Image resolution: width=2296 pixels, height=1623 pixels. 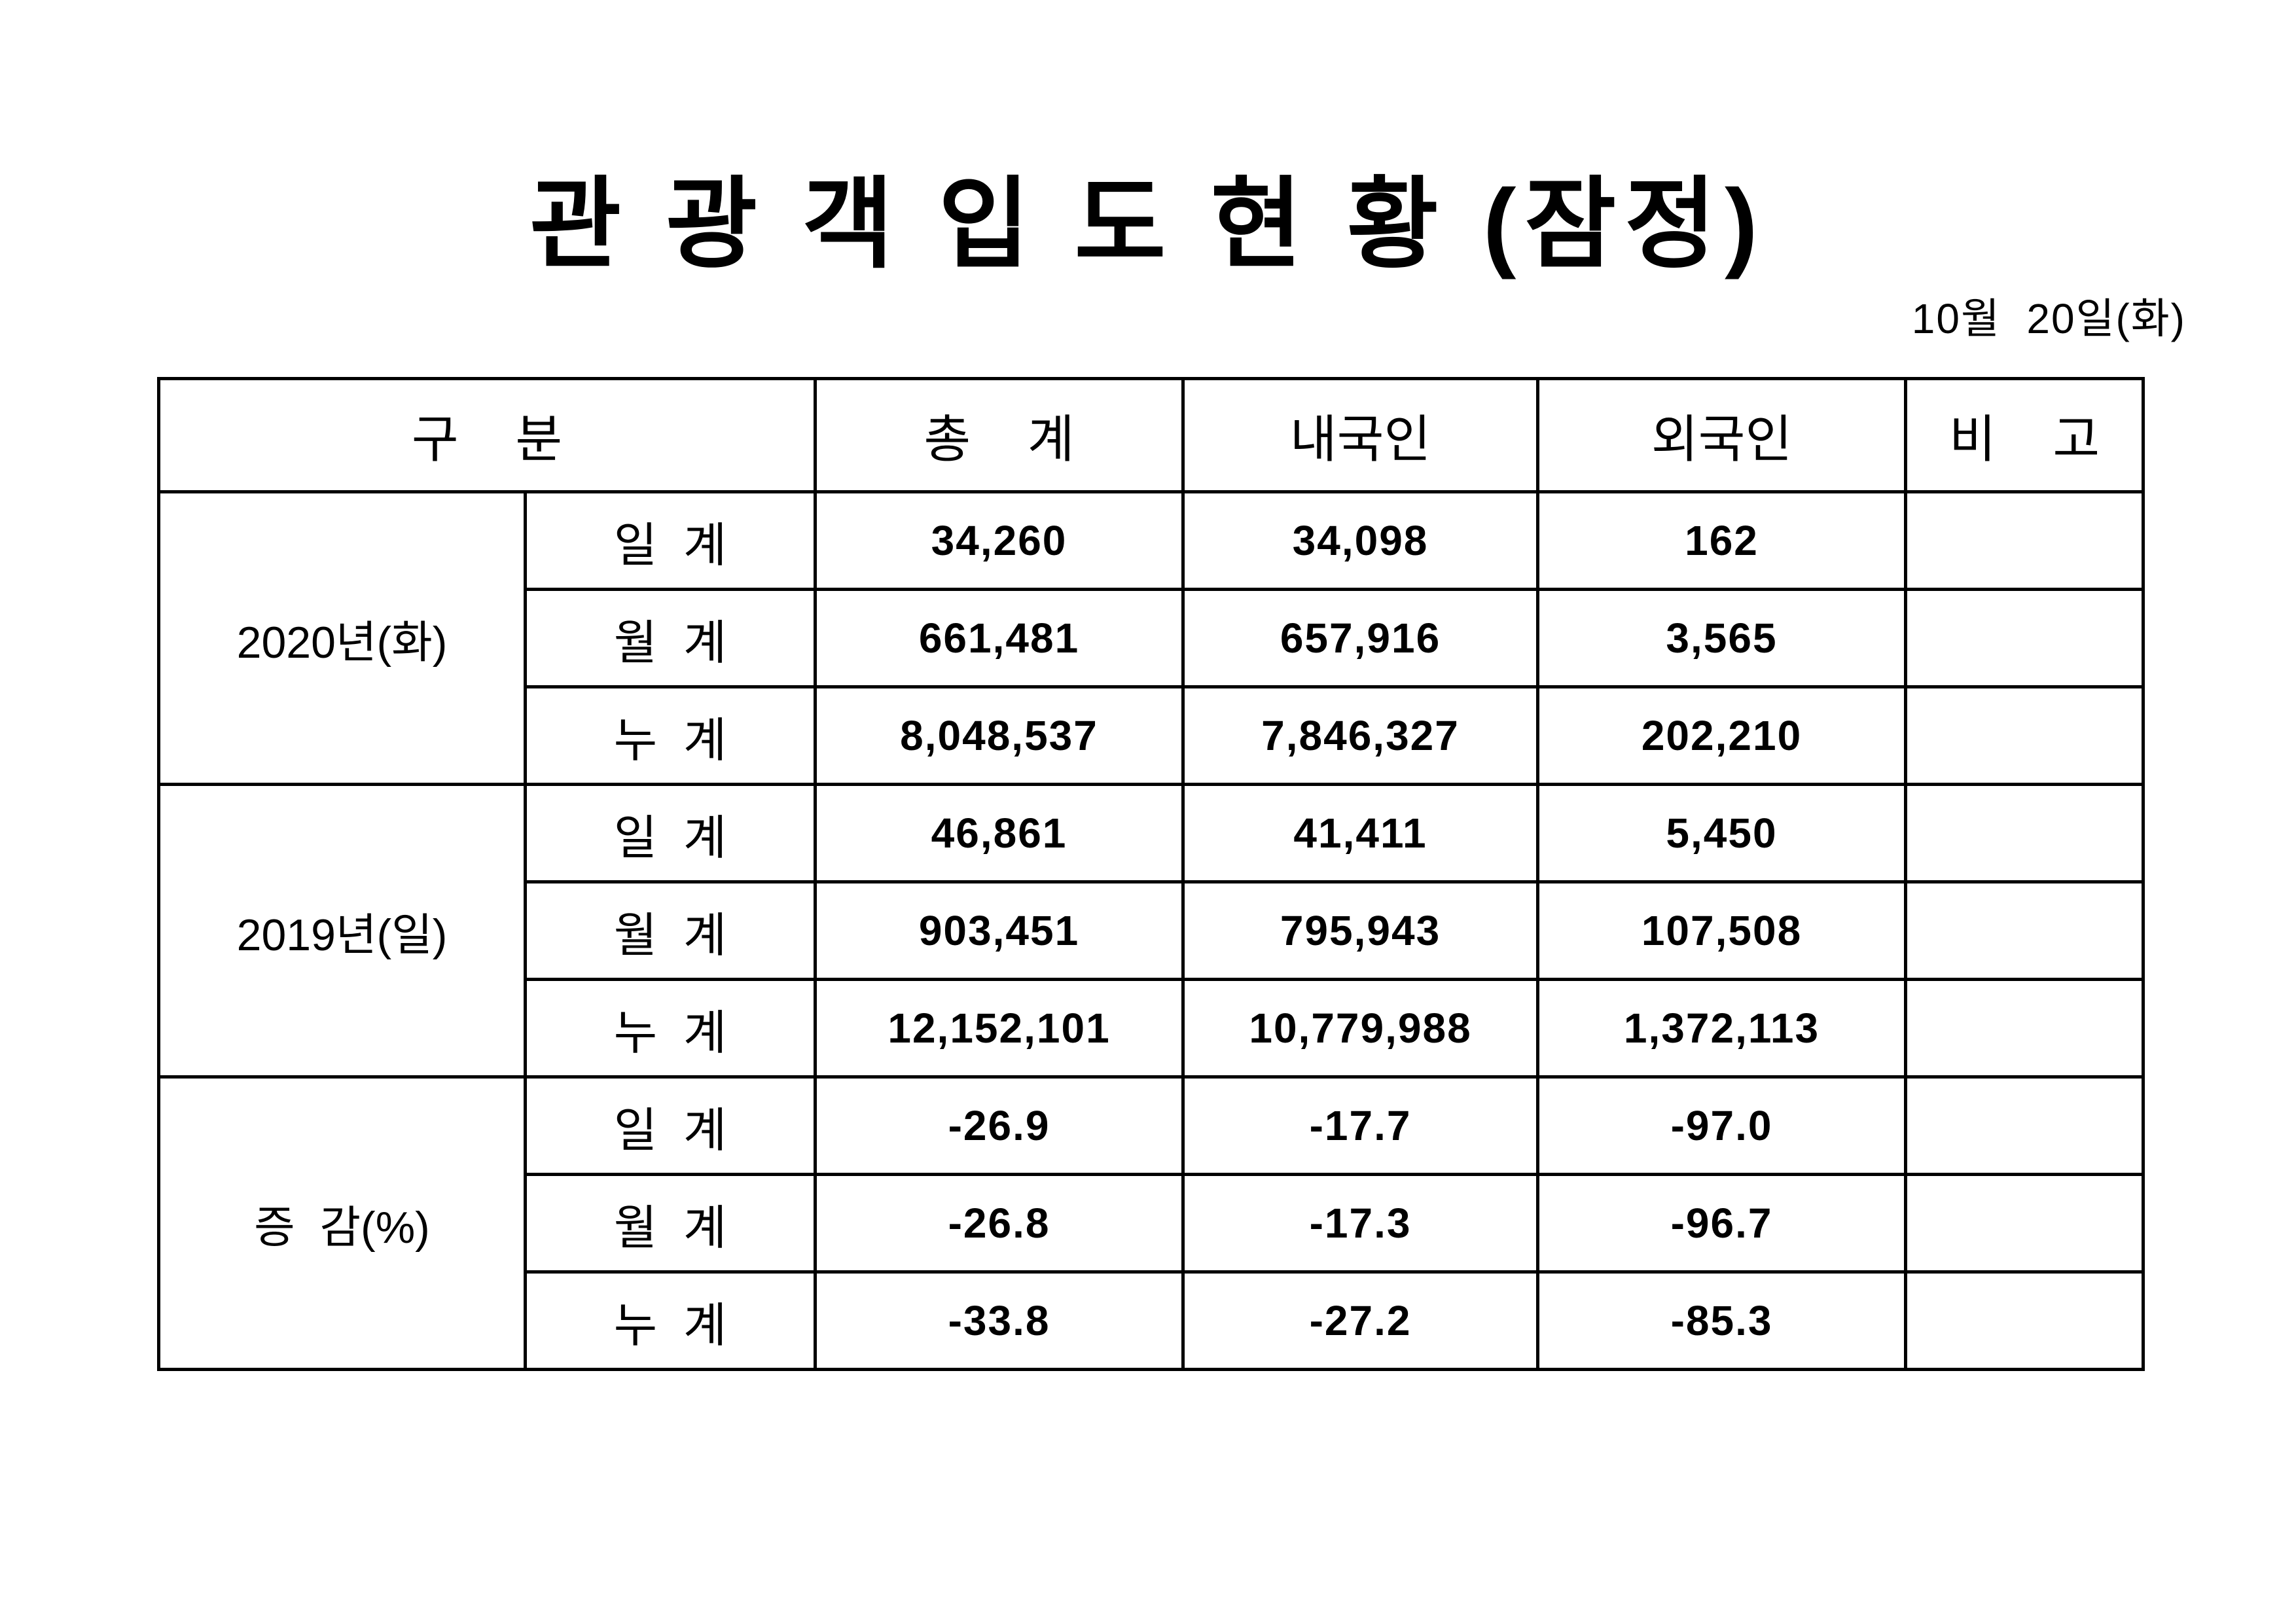 What do you see at coordinates (1360, 1028) in the screenshot?
I see `value-domestic: 10,779,988` at bounding box center [1360, 1028].